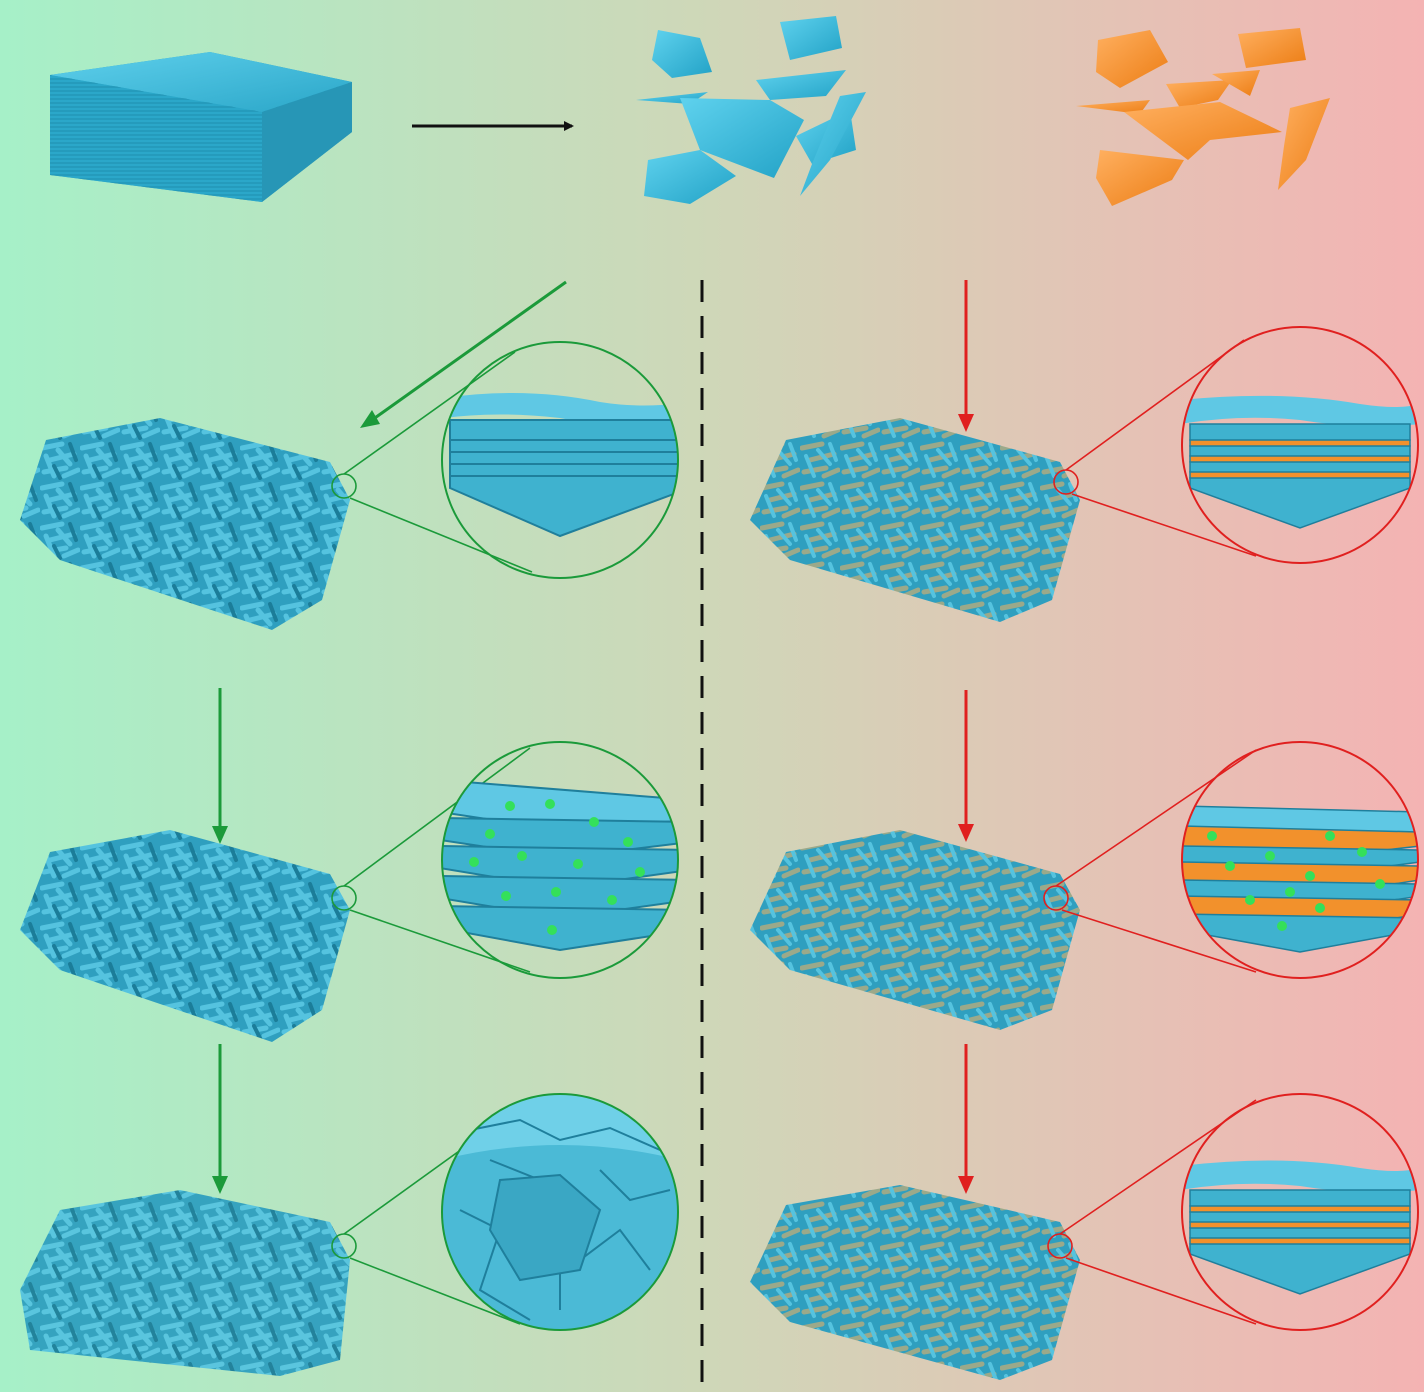 The width and height of the screenshot is (1424, 1392). I want to click on coated-stable-electrode, so click(915, 1282).